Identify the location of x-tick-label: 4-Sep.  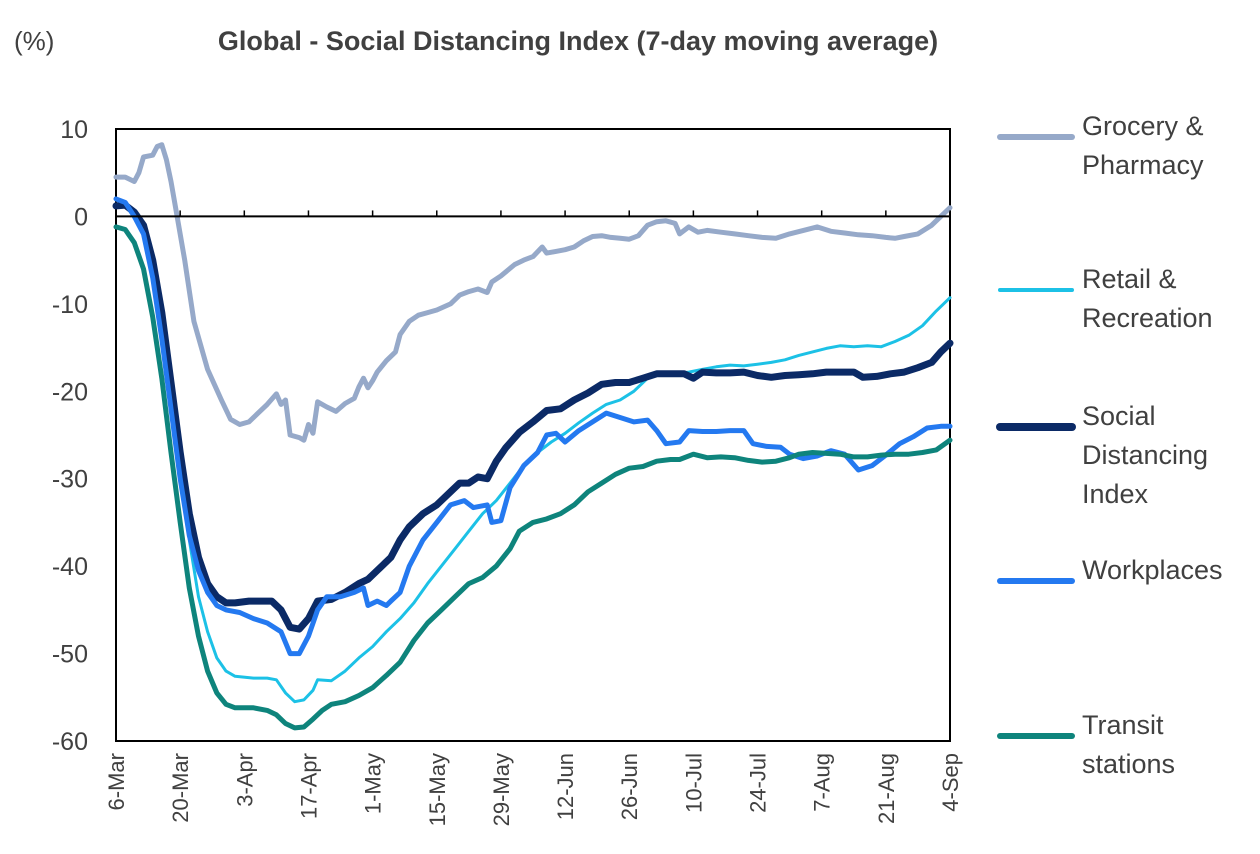
(950, 782).